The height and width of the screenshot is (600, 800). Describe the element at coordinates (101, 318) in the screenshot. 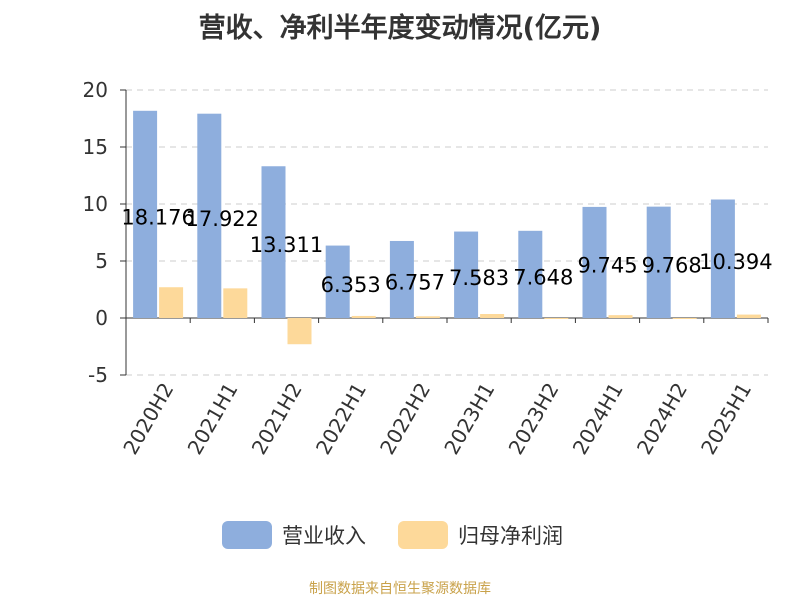

I see `y-tick-label: 0` at that location.